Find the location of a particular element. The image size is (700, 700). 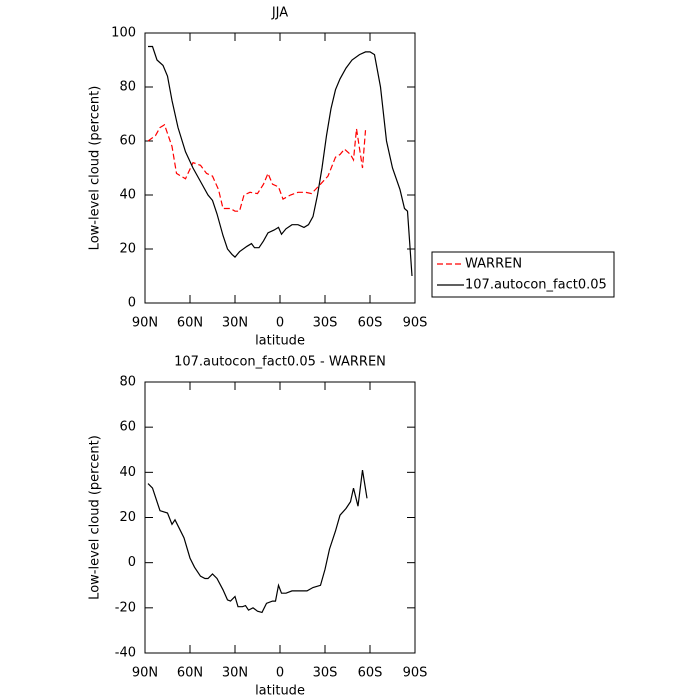

legend-box is located at coordinates (523, 274).